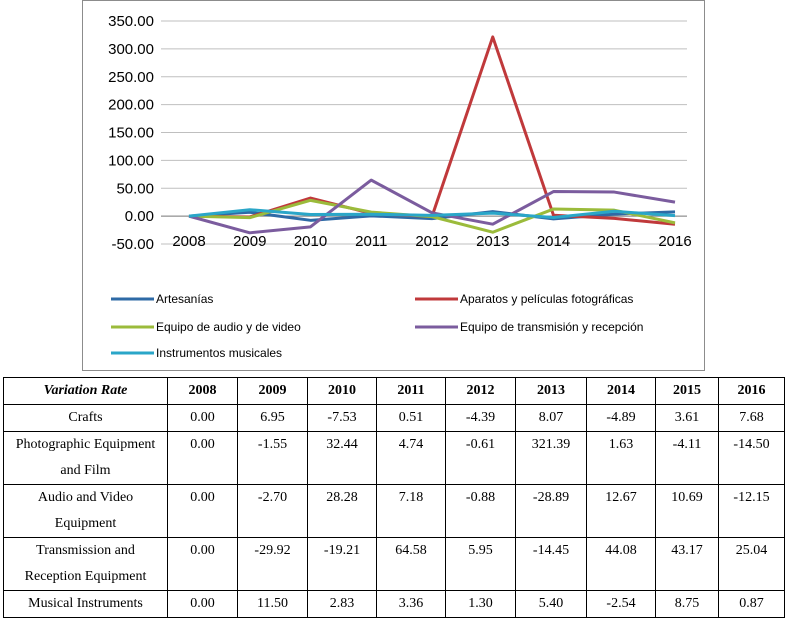 This screenshot has width=789, height=621. What do you see at coordinates (551, 604) in the screenshot?
I see `table-cell: 5.40` at bounding box center [551, 604].